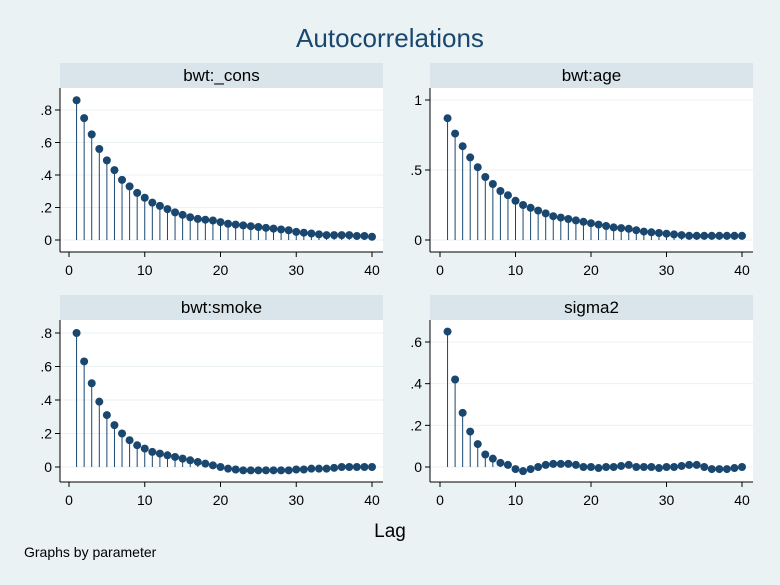  I want to click on x-axis-label: Lag, so click(390, 531).